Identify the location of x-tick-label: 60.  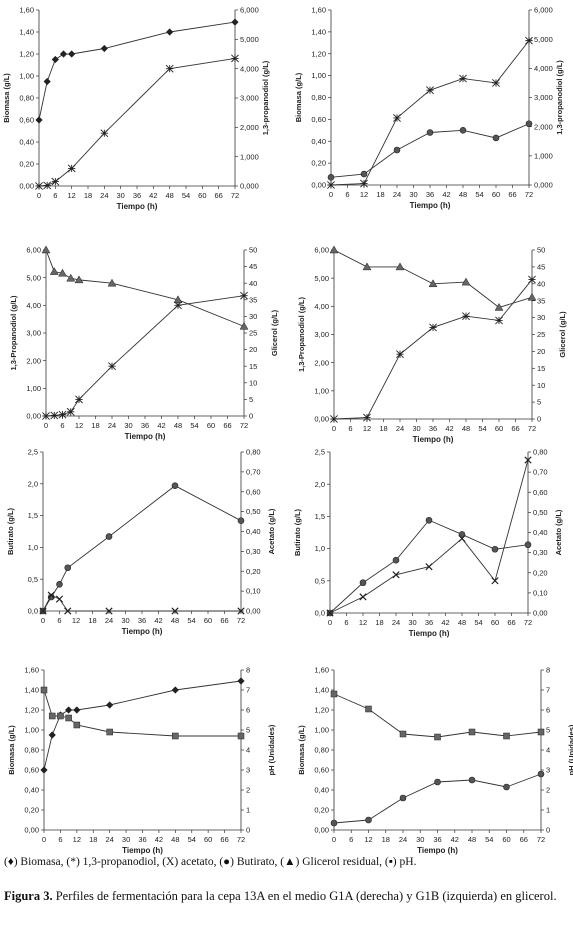
(208, 839).